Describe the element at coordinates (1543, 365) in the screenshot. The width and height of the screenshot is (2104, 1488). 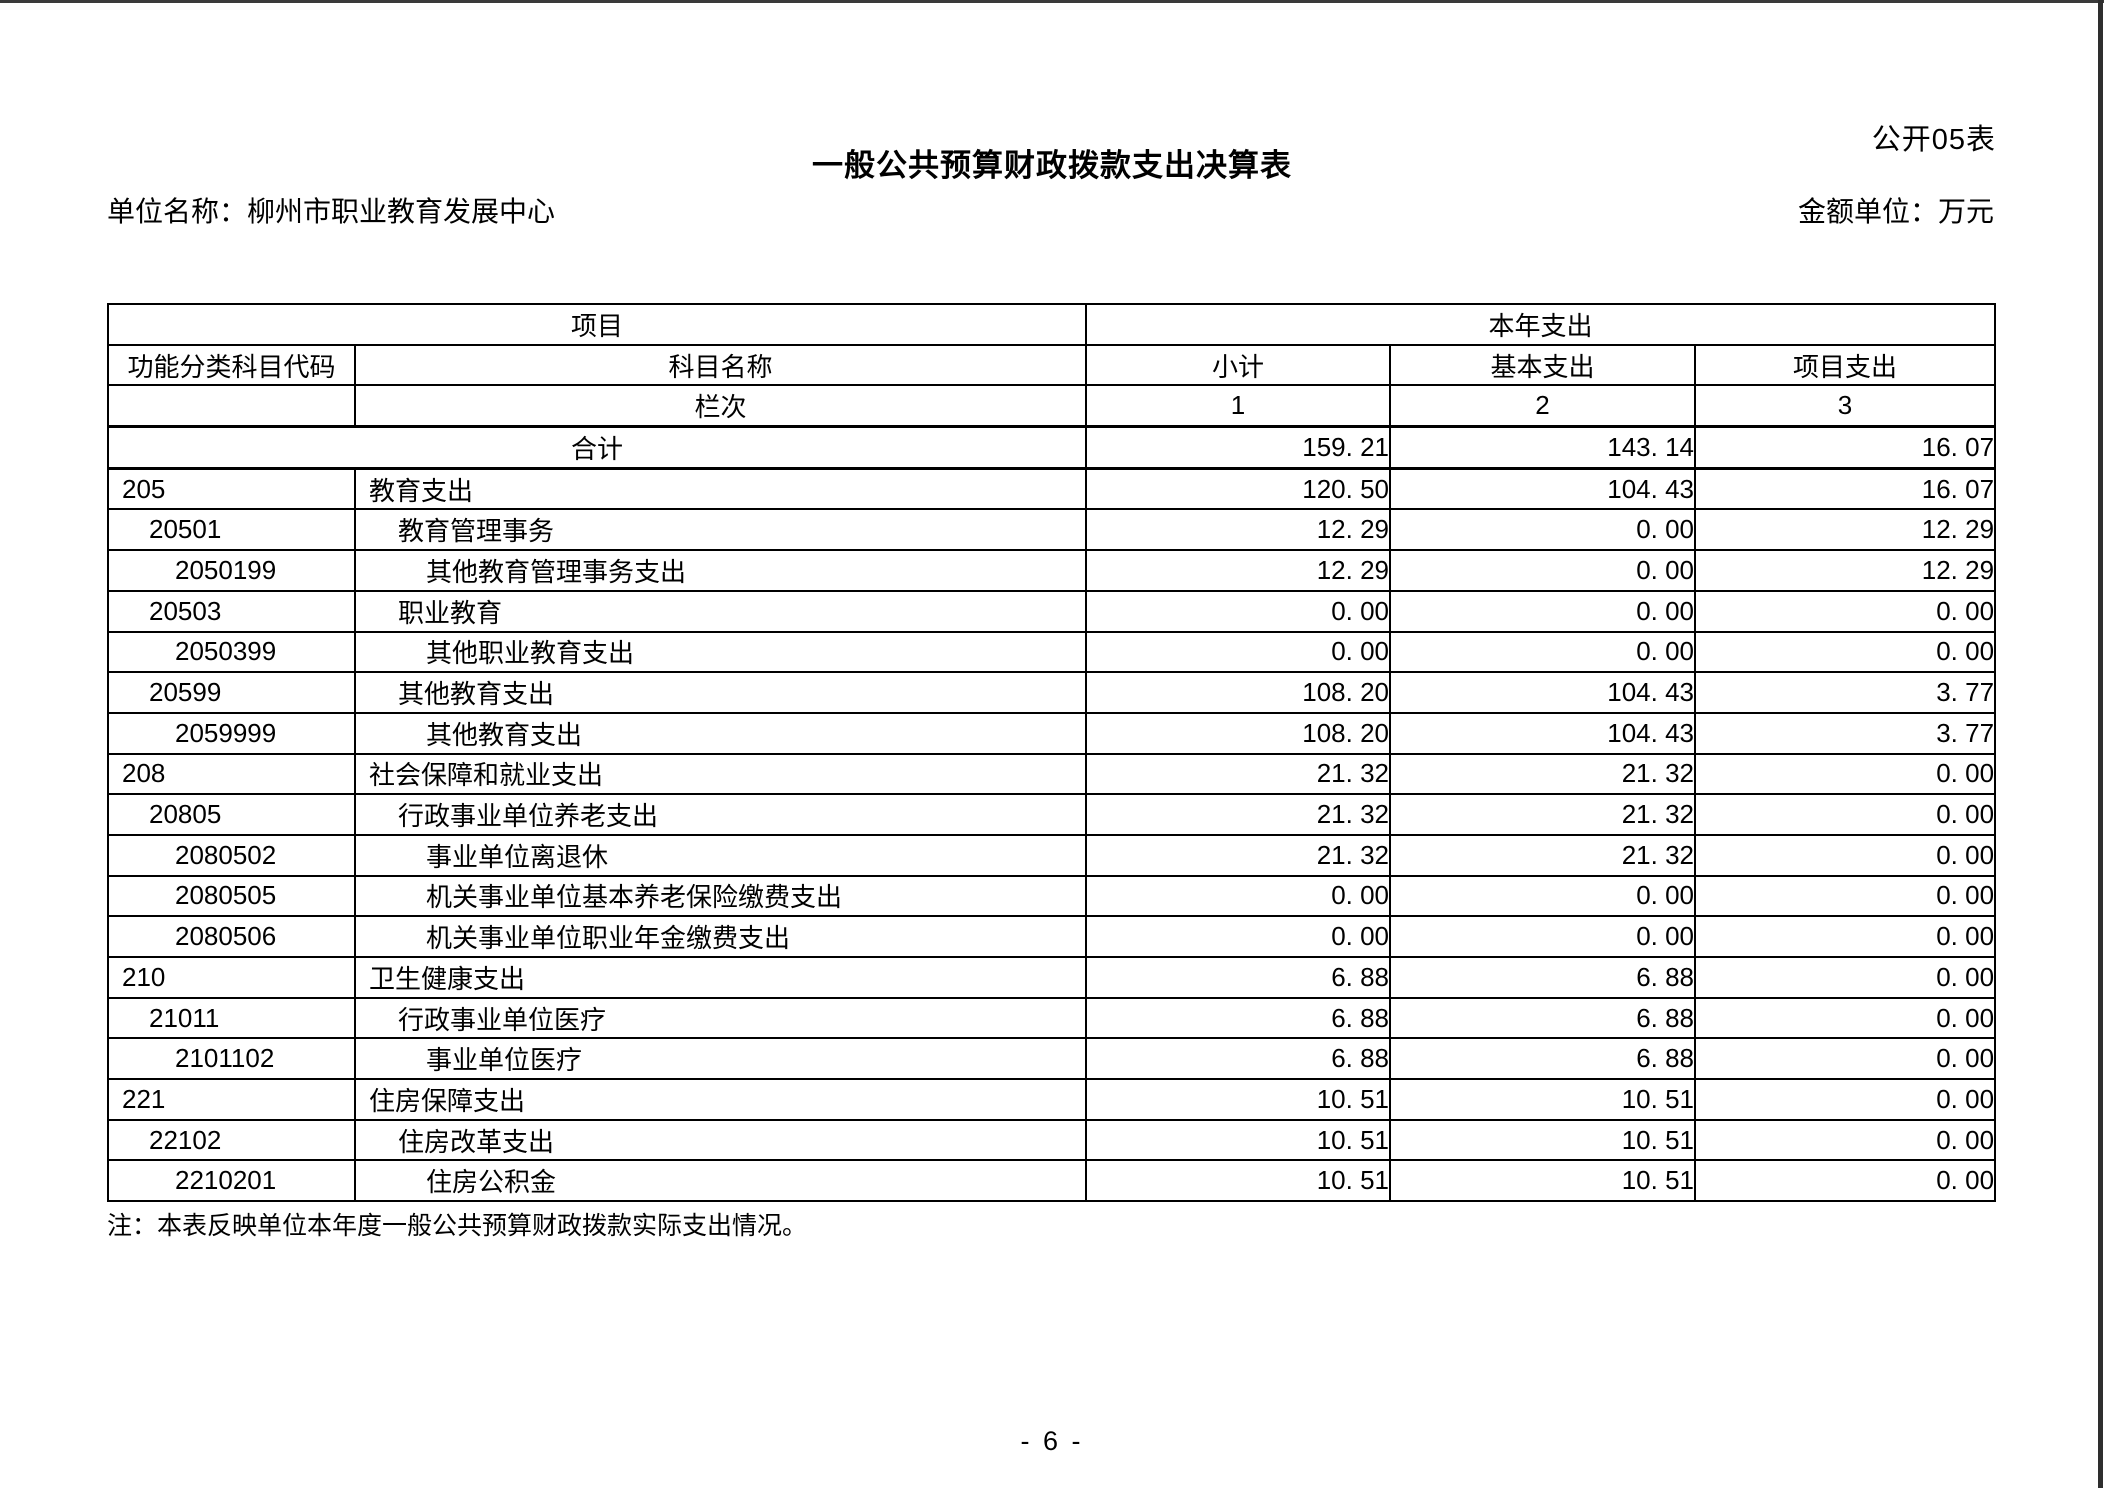
I see `header-basic-expense: 基本支出` at that location.